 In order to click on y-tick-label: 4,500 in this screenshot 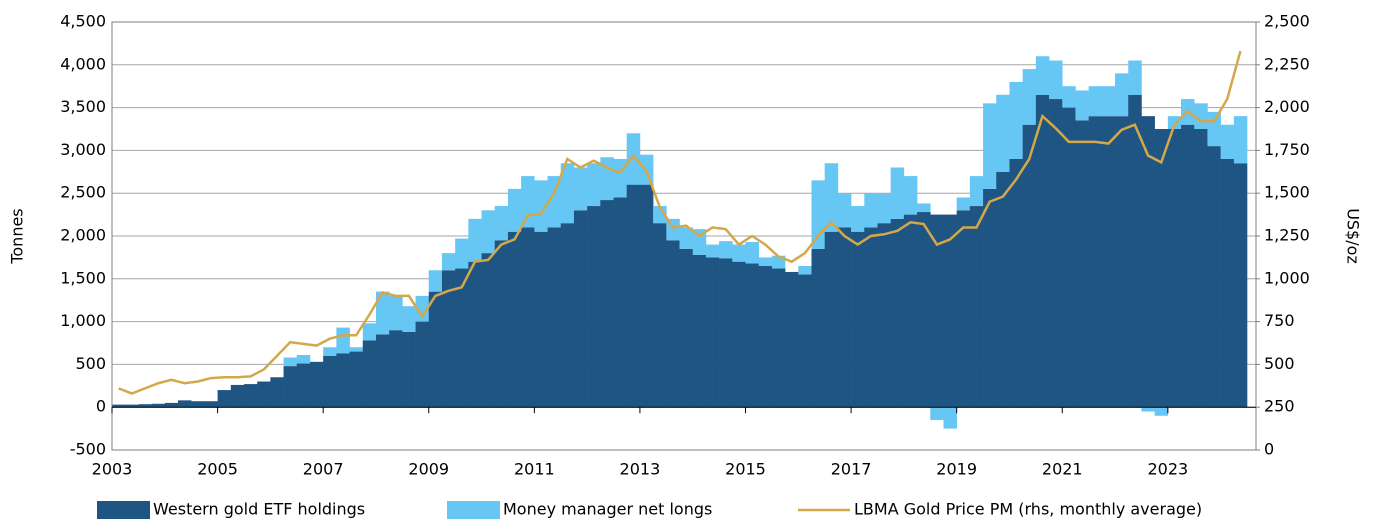, I will do `click(83, 21)`.